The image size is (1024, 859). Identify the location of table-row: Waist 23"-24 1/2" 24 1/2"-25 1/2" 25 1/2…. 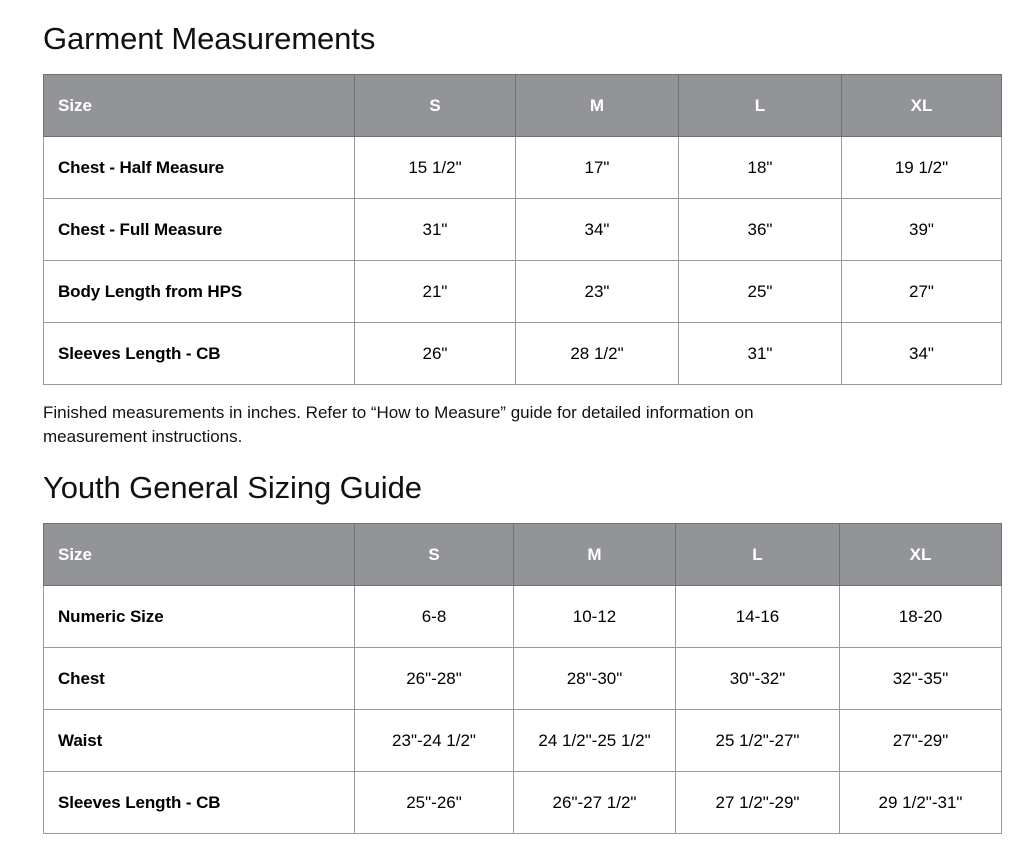
(522, 741).